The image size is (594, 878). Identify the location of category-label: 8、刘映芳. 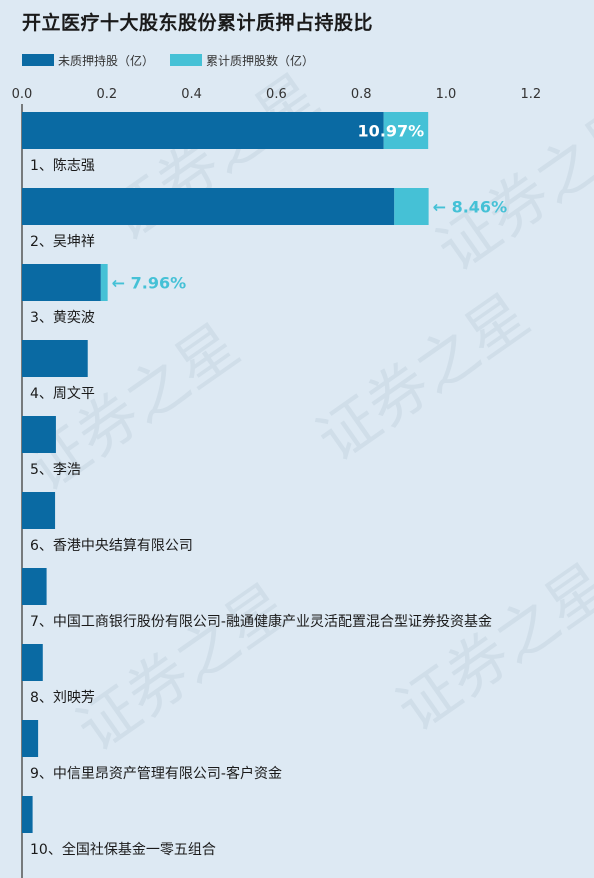
(62, 697).